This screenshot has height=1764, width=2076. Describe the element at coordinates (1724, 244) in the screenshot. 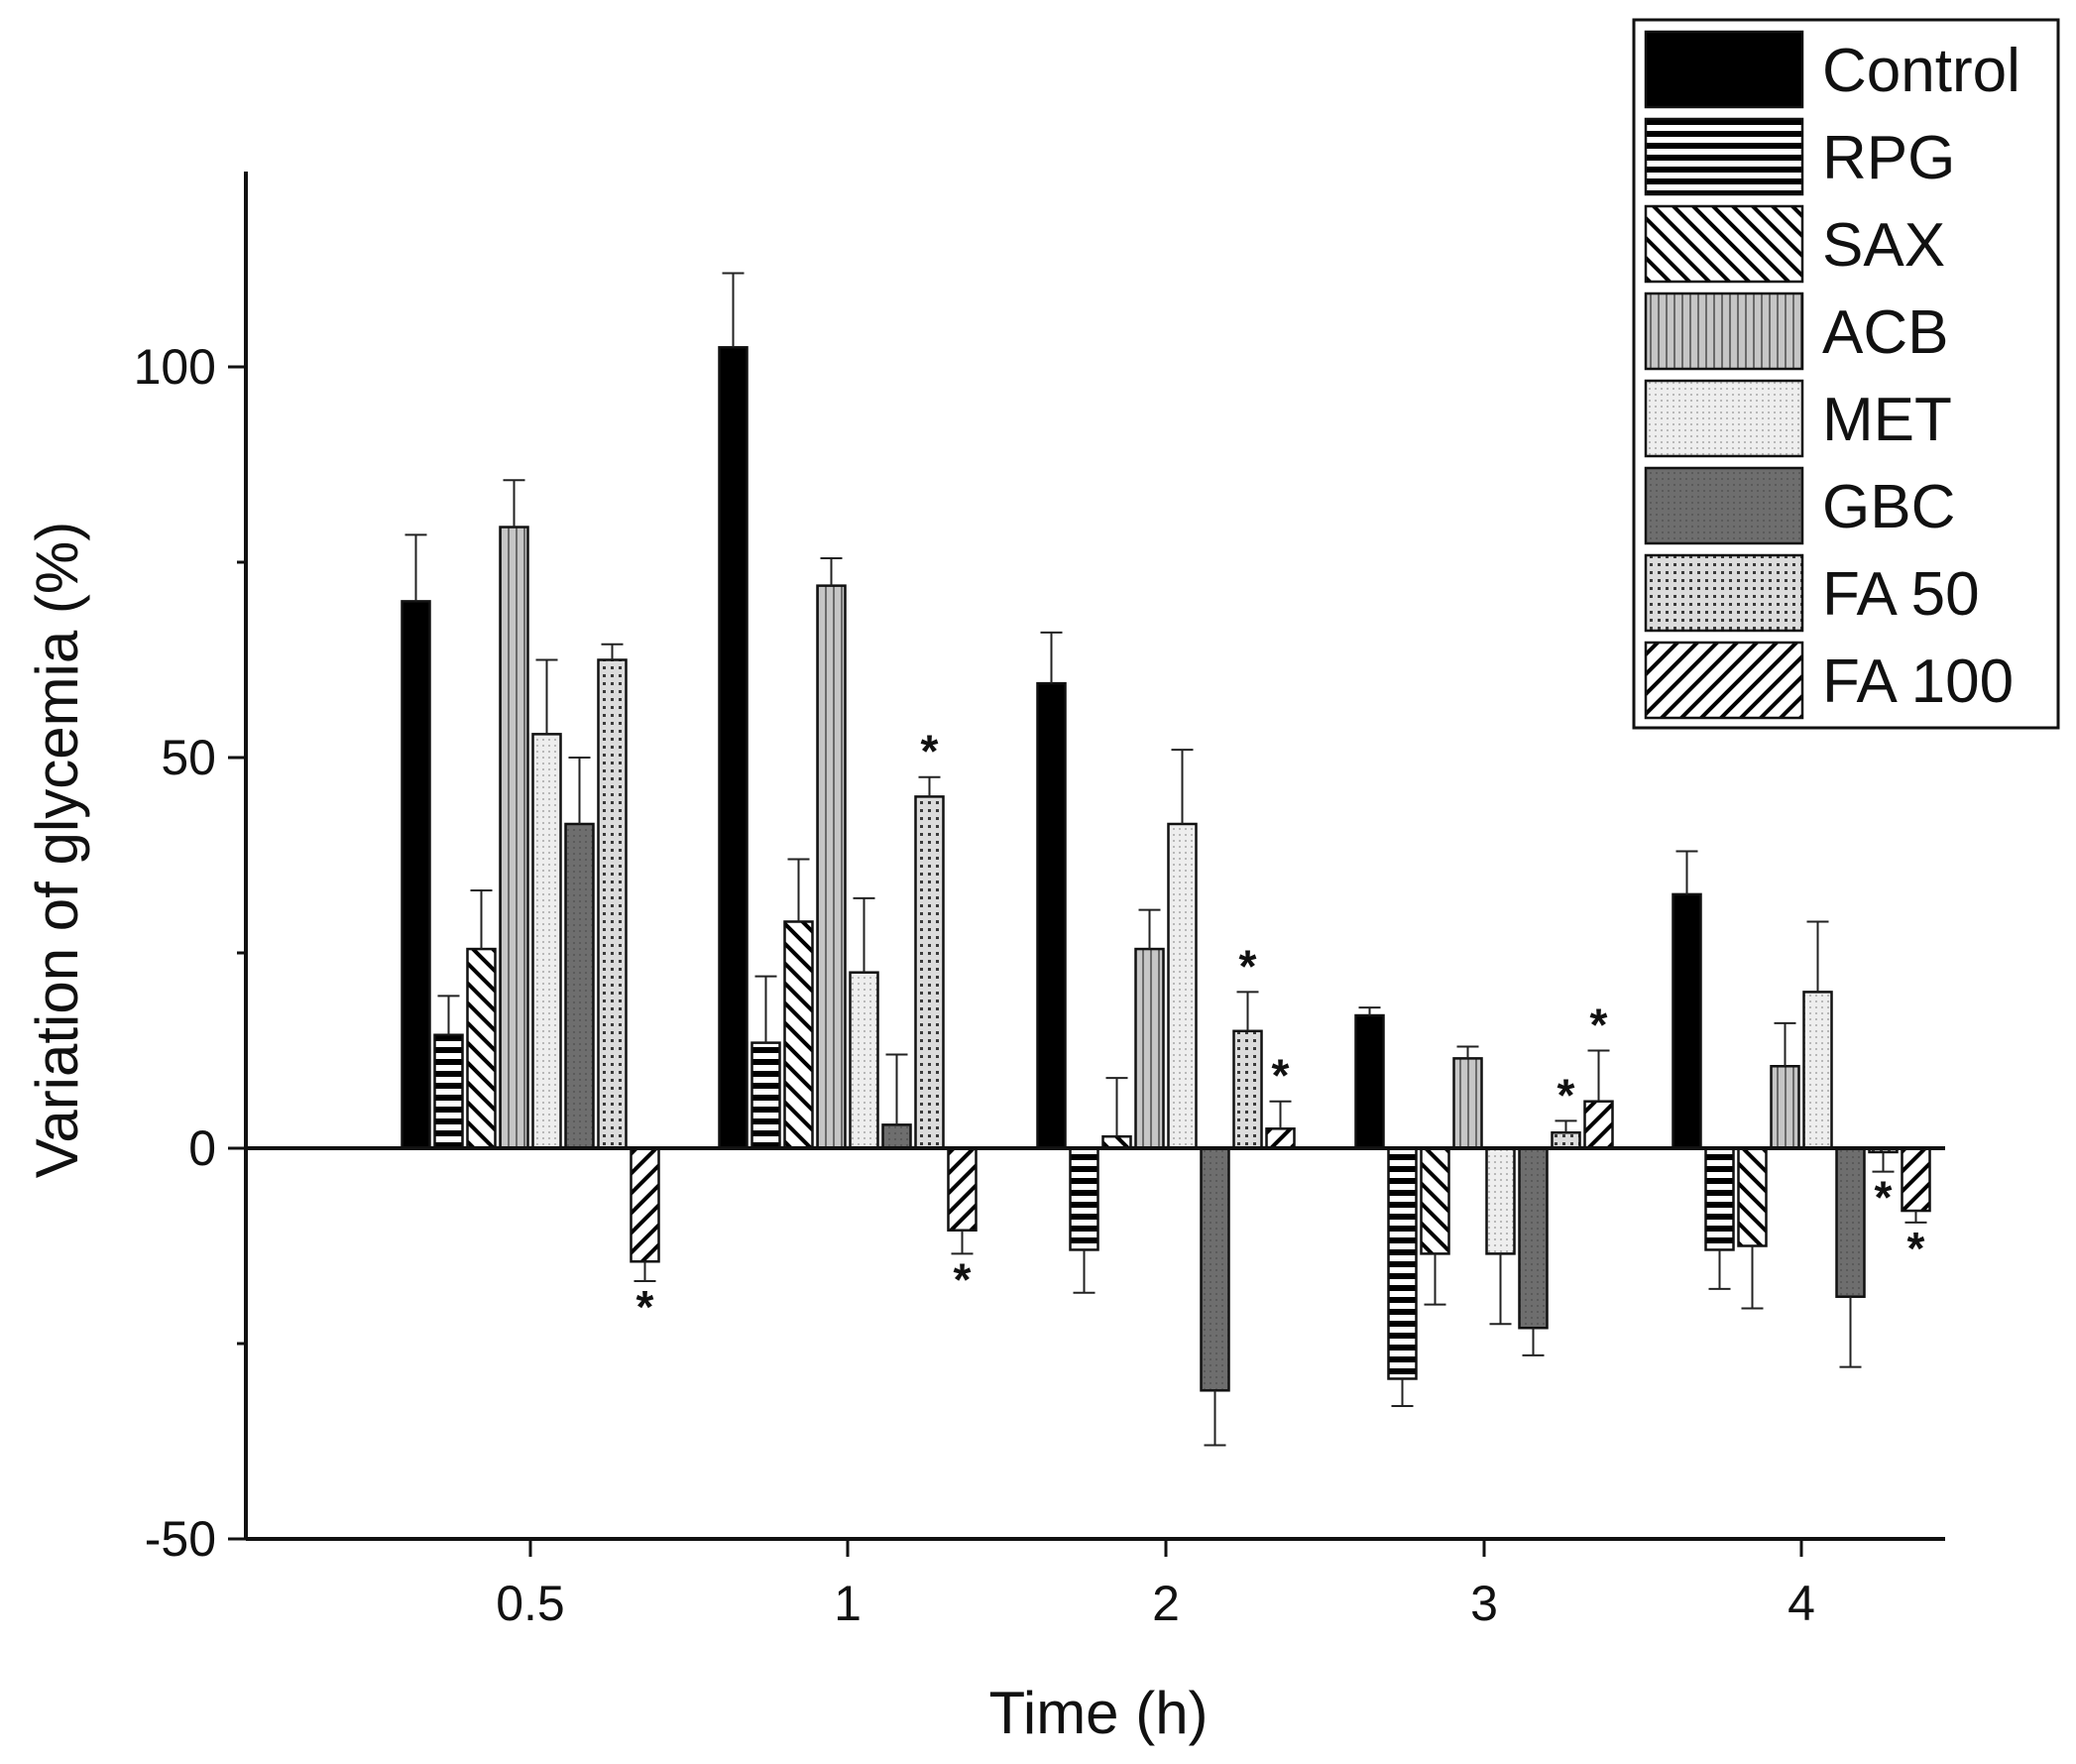

I see `legend-swatch-sax` at that location.